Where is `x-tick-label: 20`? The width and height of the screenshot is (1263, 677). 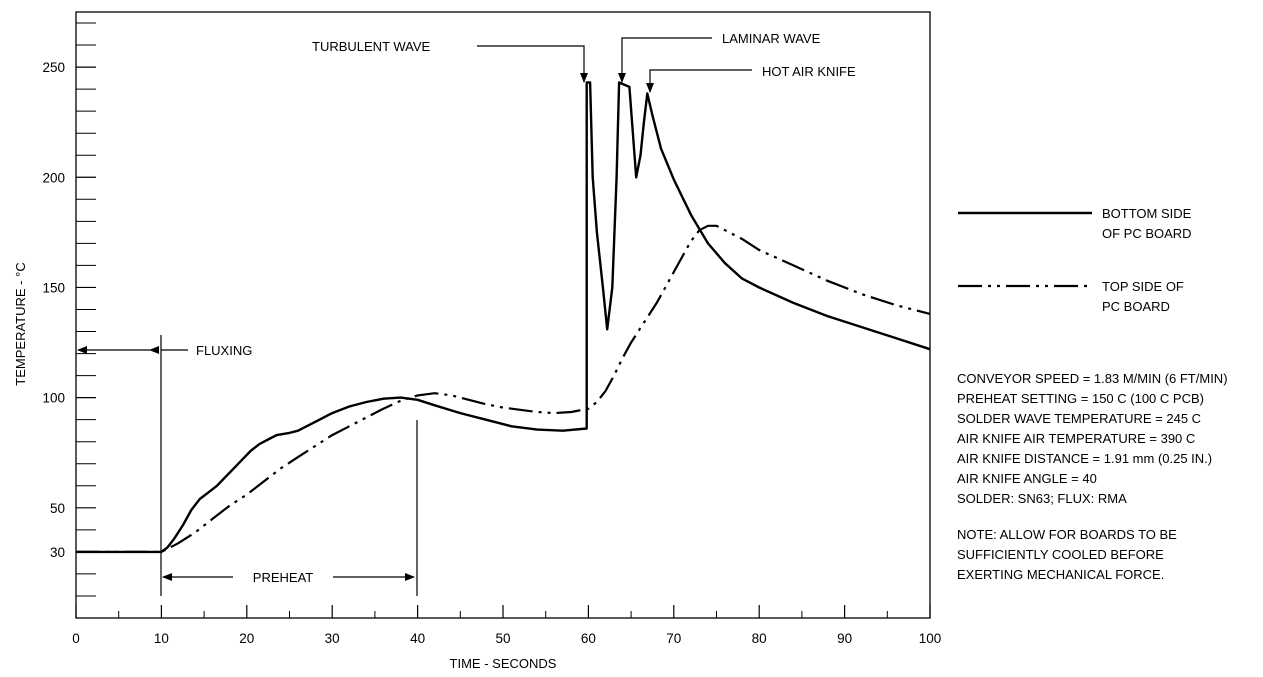 x-tick-label: 20 is located at coordinates (246, 638).